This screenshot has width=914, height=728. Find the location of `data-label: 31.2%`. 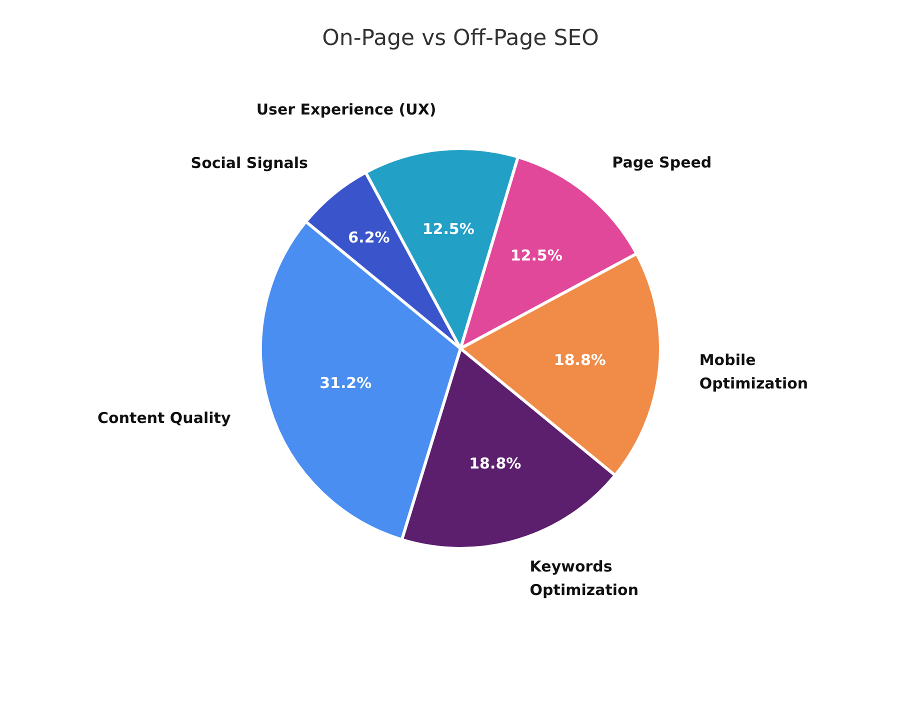

data-label: 31.2% is located at coordinates (346, 383).